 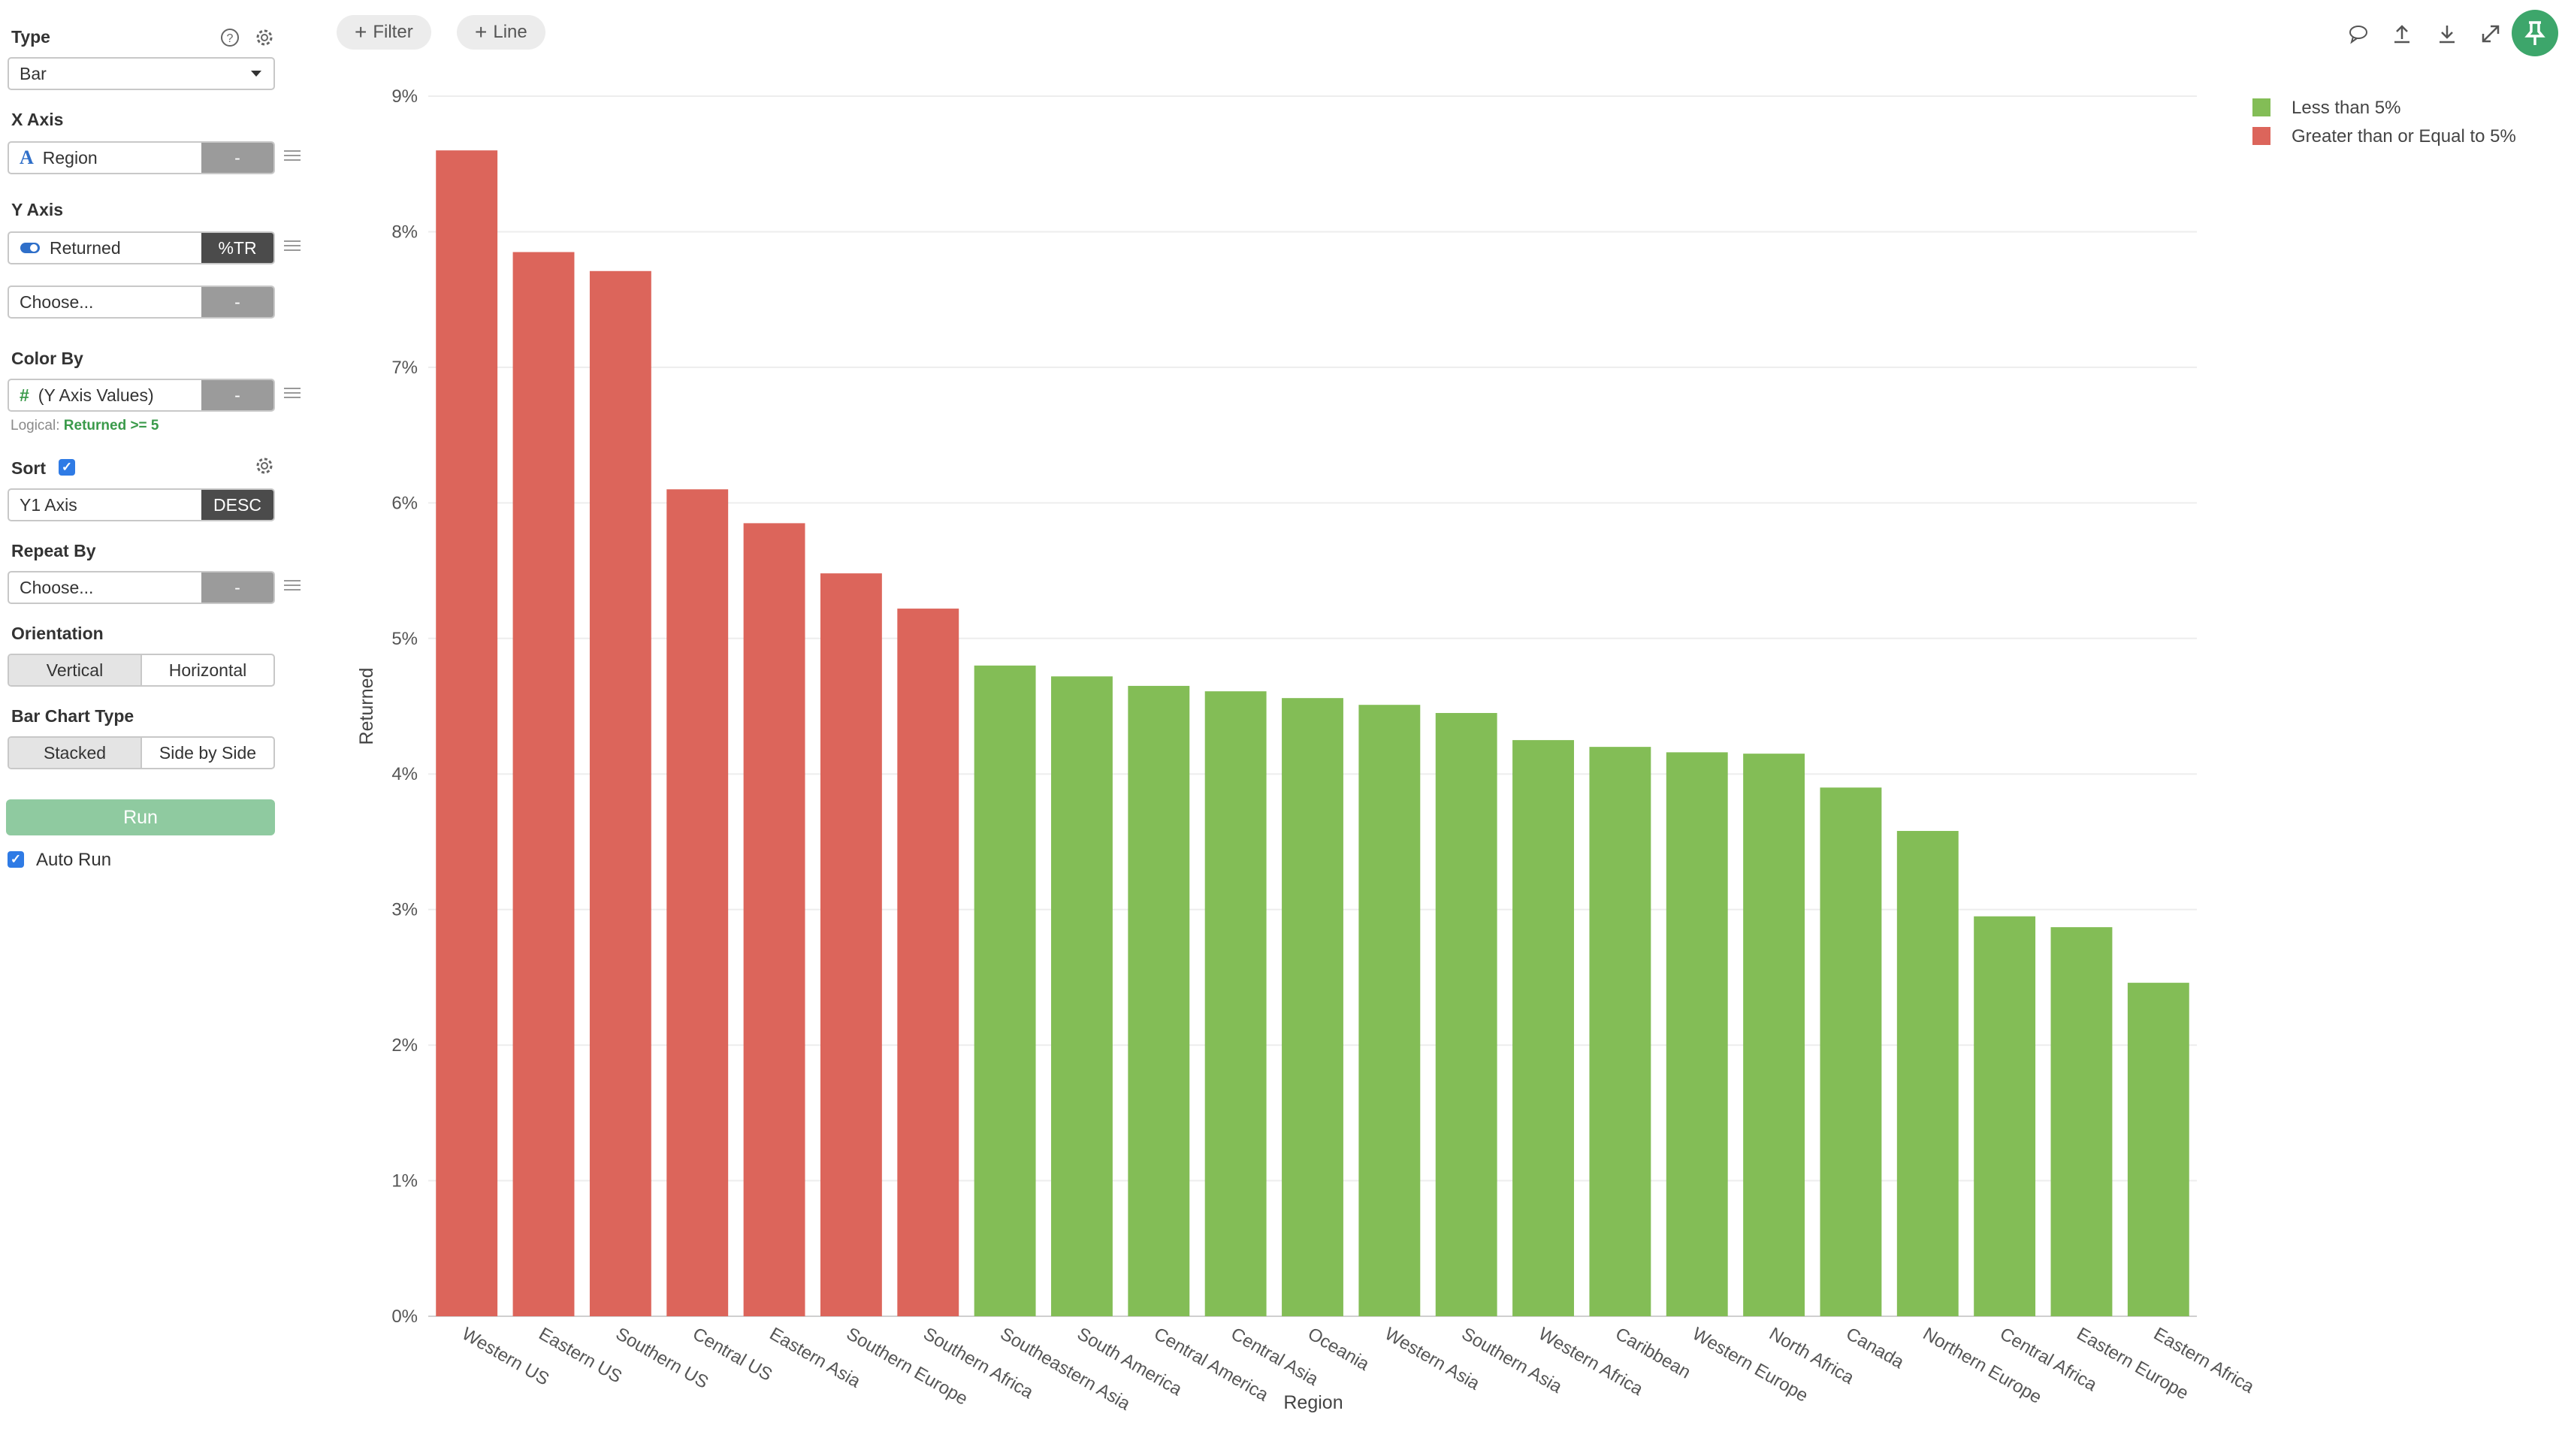 What do you see at coordinates (2490, 34) in the screenshot?
I see `expand-icon` at bounding box center [2490, 34].